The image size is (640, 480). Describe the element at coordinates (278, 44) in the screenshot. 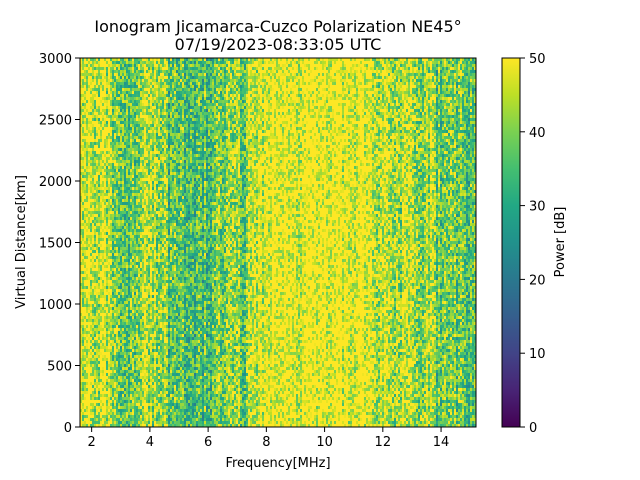

I see `chart-title-line2: 07/19/2023-08:33:05 UTC` at that location.